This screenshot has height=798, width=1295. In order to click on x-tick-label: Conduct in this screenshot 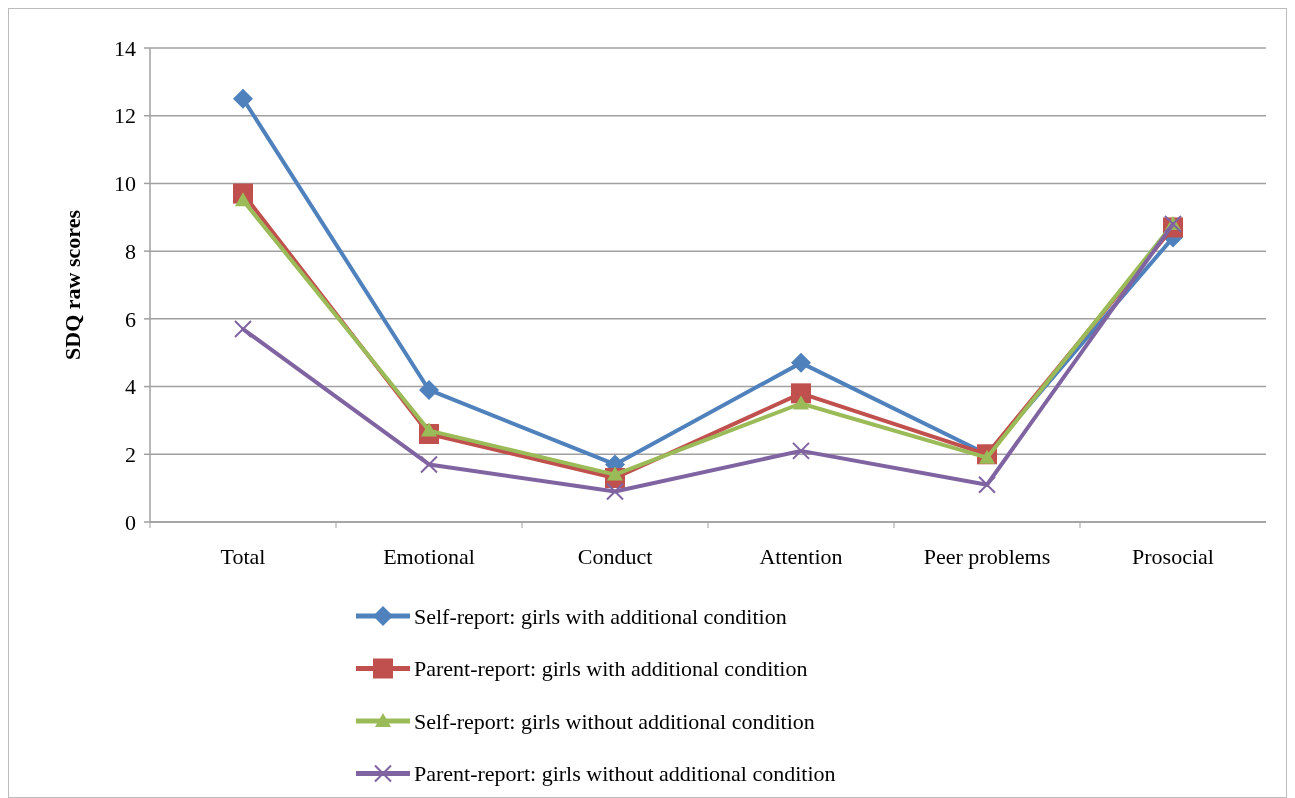, I will do `click(615, 556)`.